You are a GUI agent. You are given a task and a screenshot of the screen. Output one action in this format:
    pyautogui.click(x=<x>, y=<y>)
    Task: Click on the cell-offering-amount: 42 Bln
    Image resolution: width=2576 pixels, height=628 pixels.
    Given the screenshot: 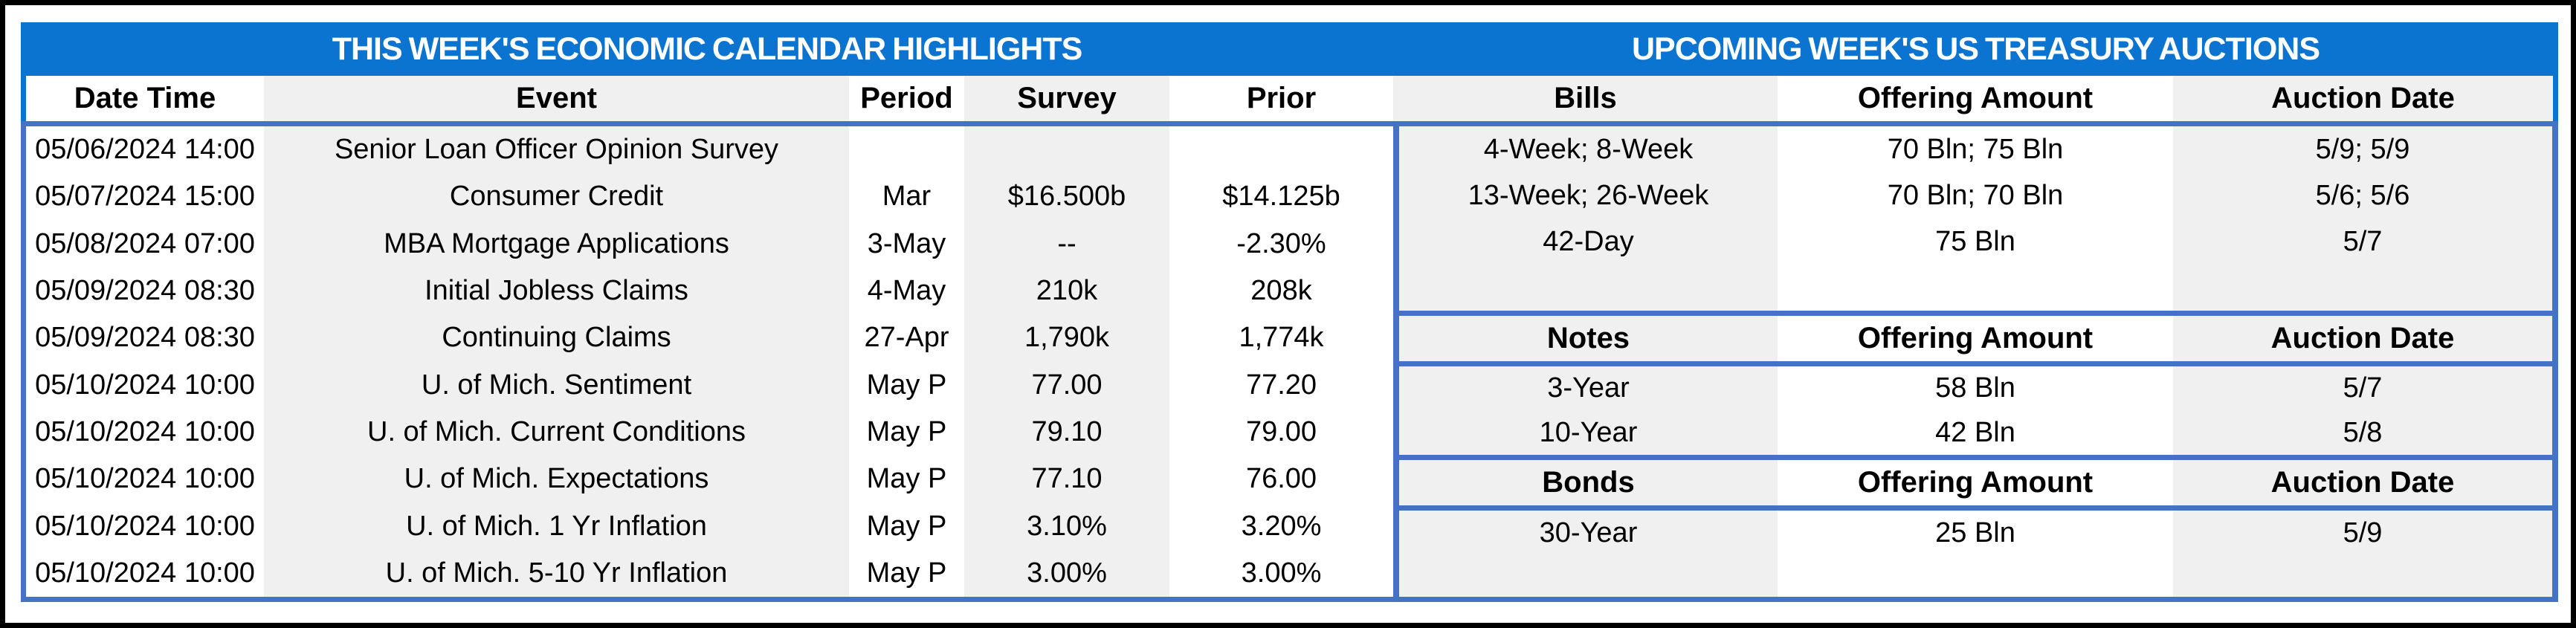 What is the action you would take?
    pyautogui.click(x=1975, y=432)
    